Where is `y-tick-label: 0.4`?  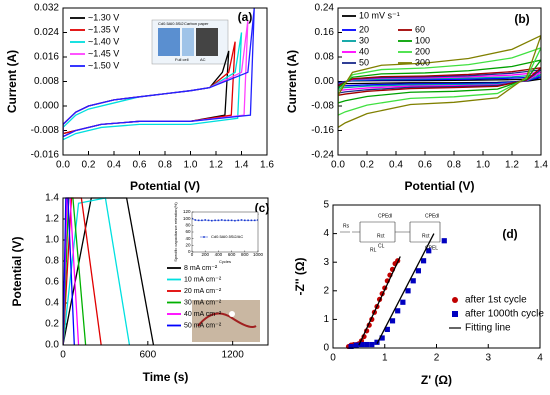 y-tick-label: 0.4 is located at coordinates (52, 303).